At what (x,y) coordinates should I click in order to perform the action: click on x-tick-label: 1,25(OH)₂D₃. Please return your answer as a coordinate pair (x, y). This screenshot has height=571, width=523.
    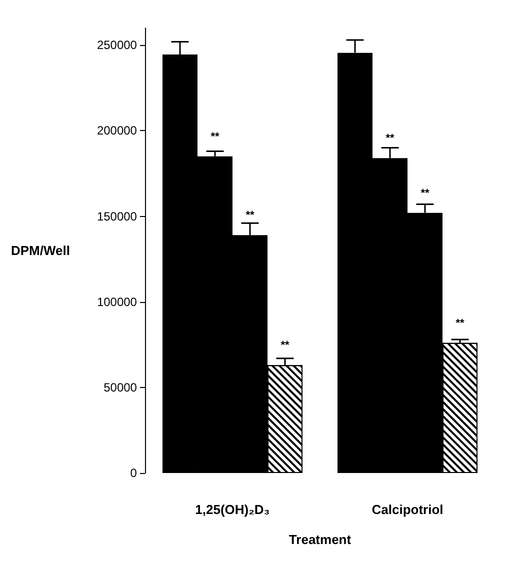
    Looking at the image, I should click on (232, 509).